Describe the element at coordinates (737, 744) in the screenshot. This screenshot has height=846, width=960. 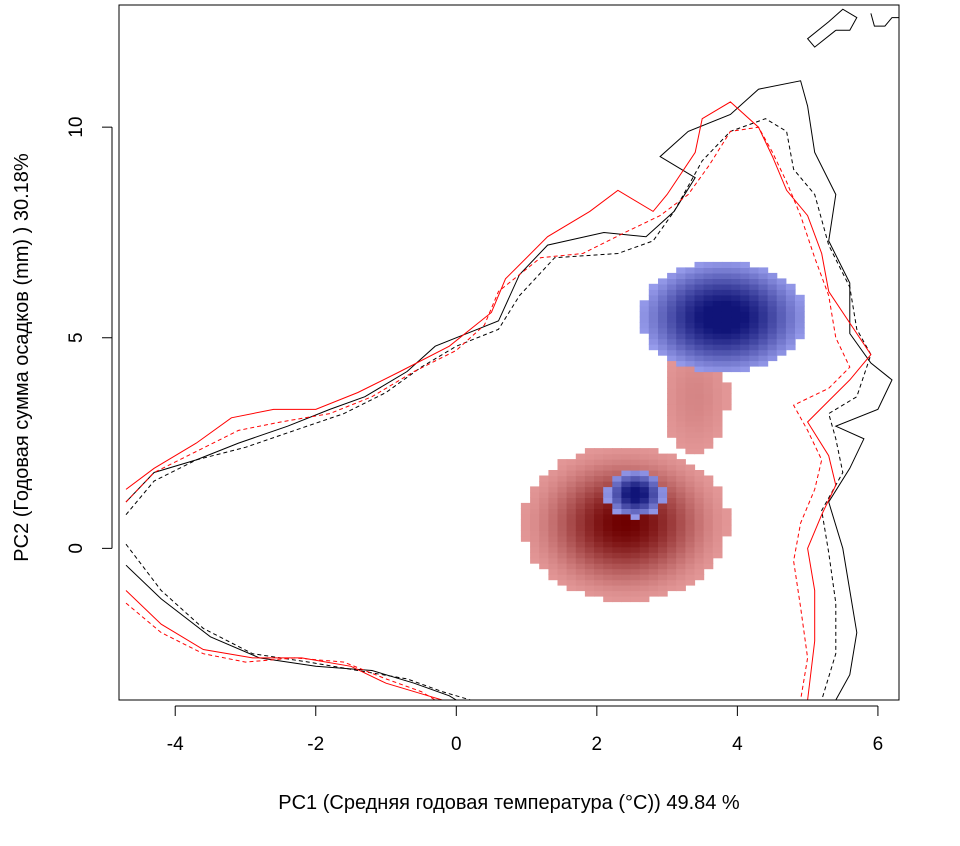
I see `x-tick-label: 4` at that location.